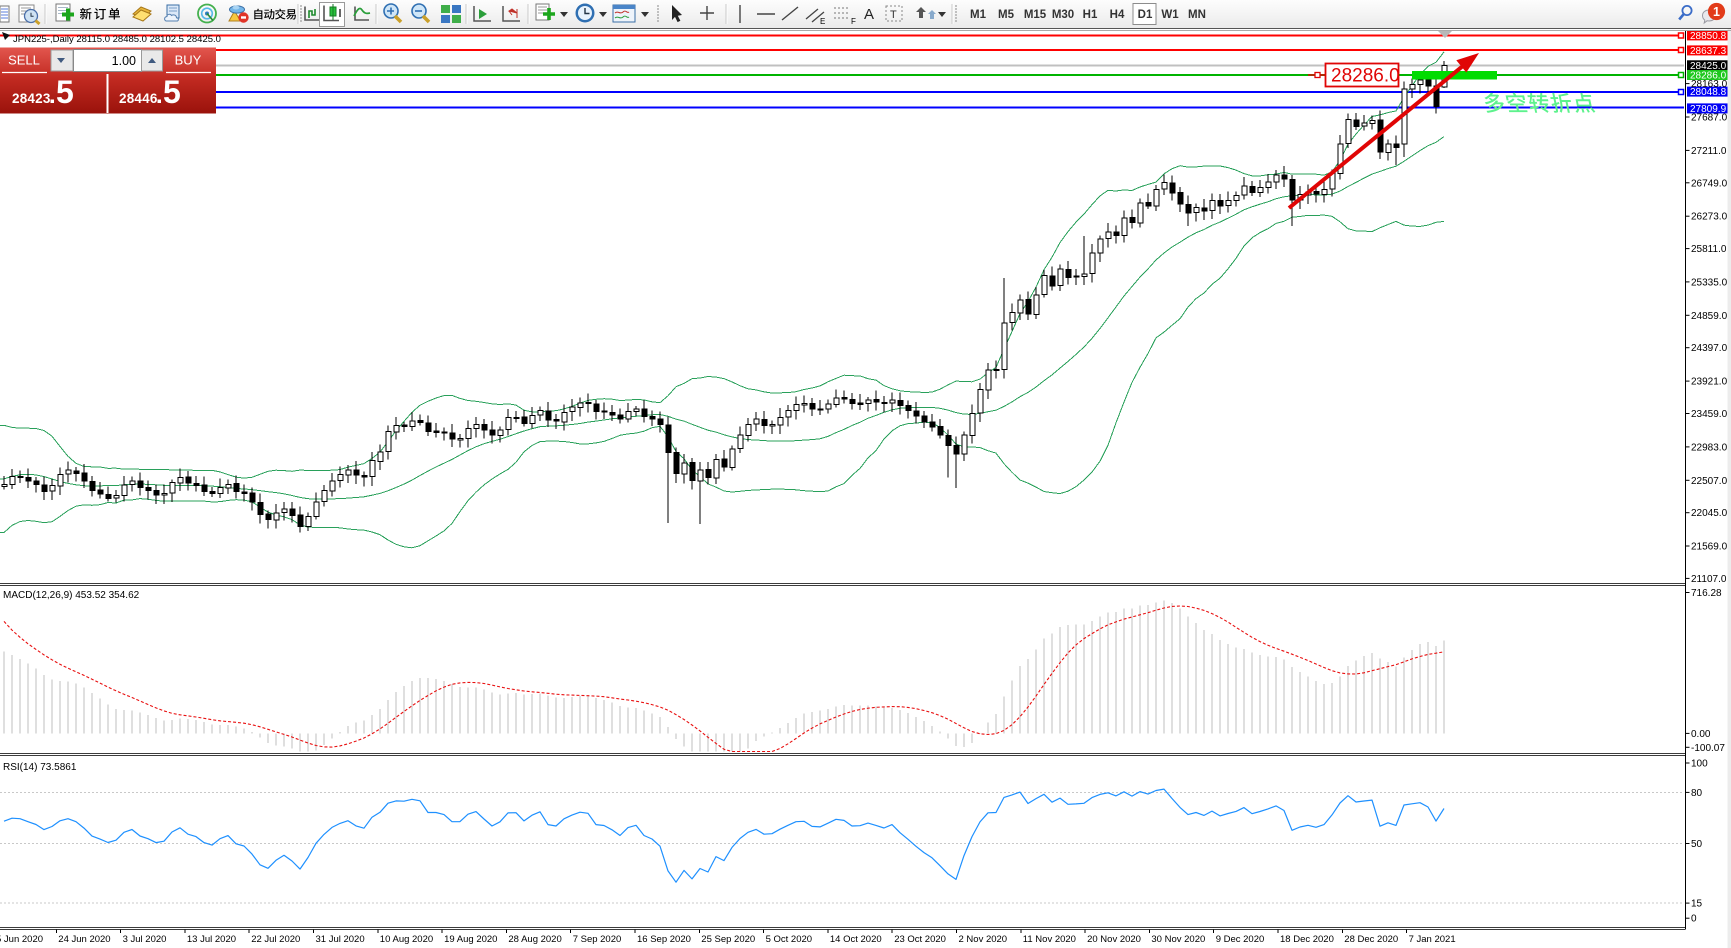  I want to click on svg-text: 100, so click(1699, 764).